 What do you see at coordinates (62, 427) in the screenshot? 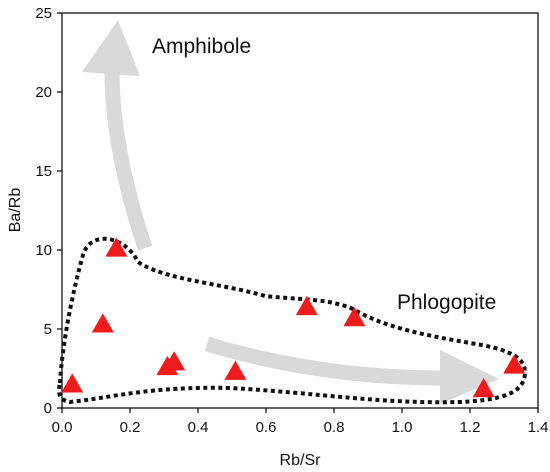
I see `x-tick-label: 0.0` at bounding box center [62, 427].